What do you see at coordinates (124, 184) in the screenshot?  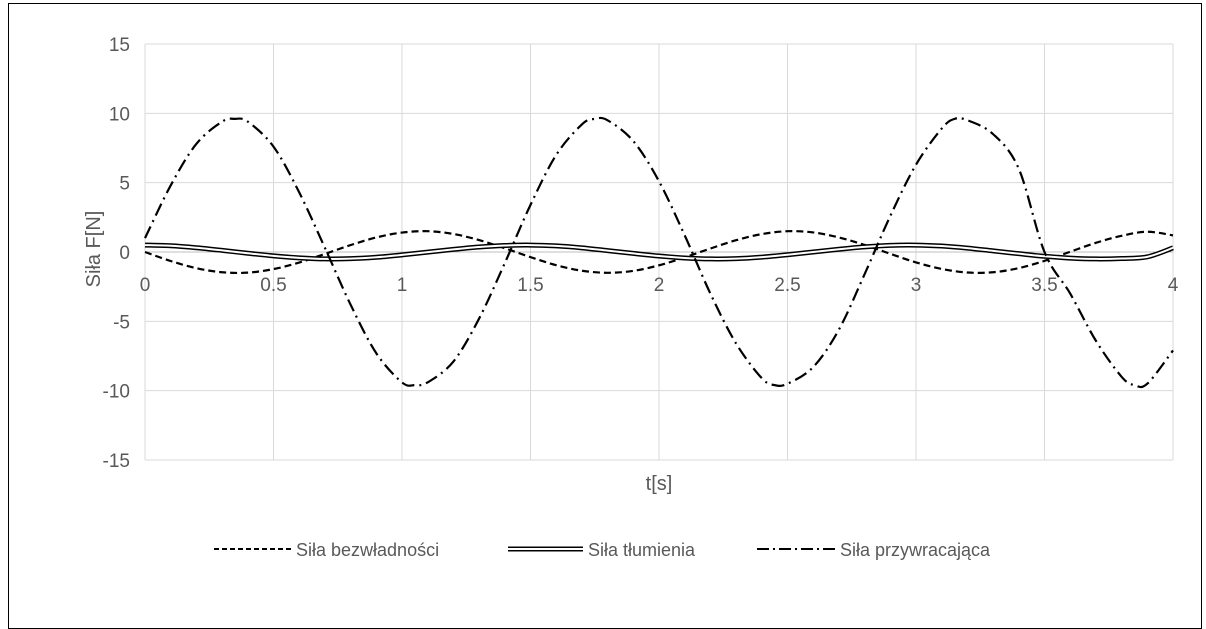 I see `y-tick-label: 5` at bounding box center [124, 184].